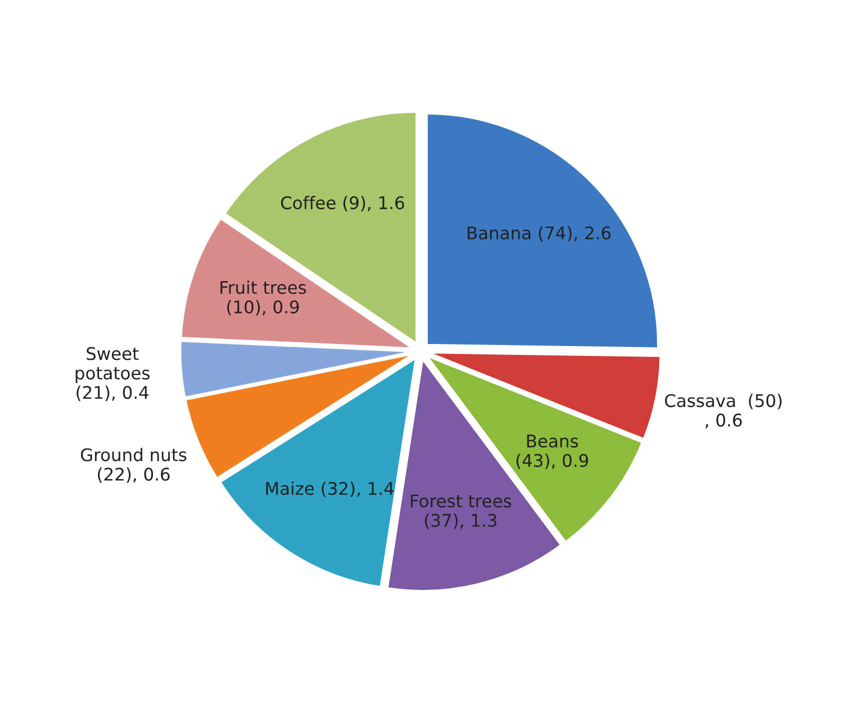 The height and width of the screenshot is (702, 841). Describe the element at coordinates (461, 511) in the screenshot. I see `slice-label: Forest trees (37), 1.3` at that location.